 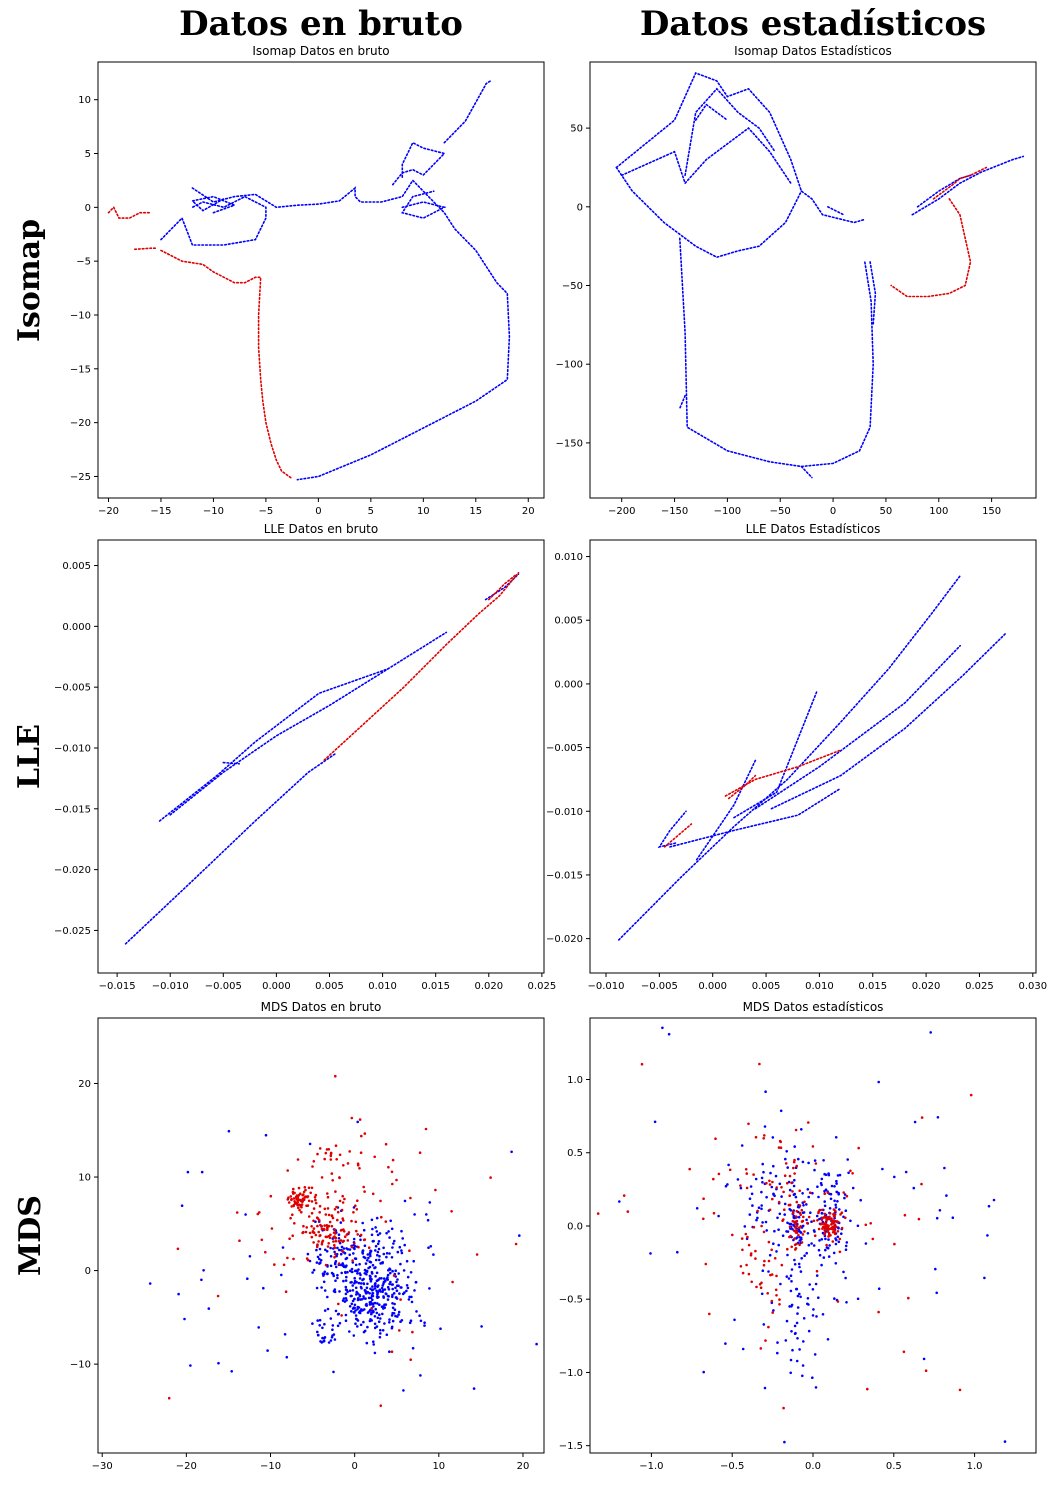 What do you see at coordinates (321, 280) in the screenshot?
I see `axes-frame` at bounding box center [321, 280].